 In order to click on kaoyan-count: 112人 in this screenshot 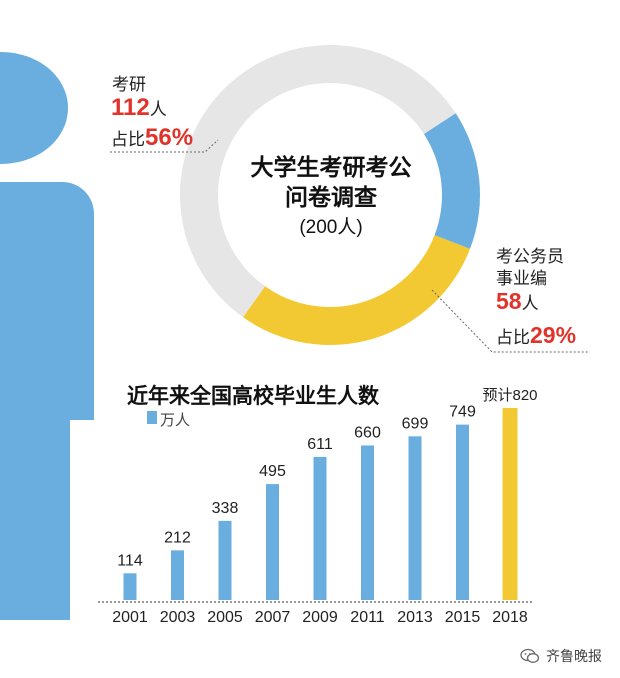, I will do `click(139, 108)`.